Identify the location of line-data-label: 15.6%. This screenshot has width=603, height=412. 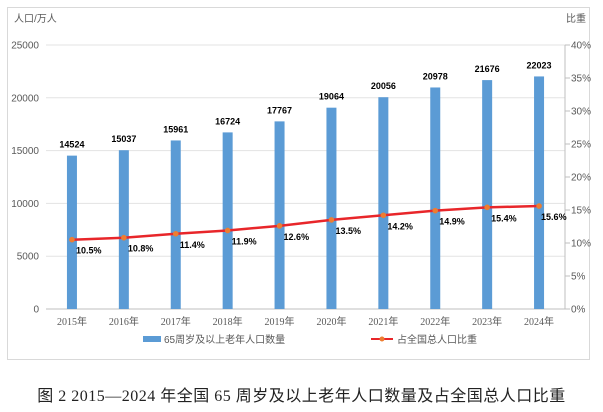
(554, 217).